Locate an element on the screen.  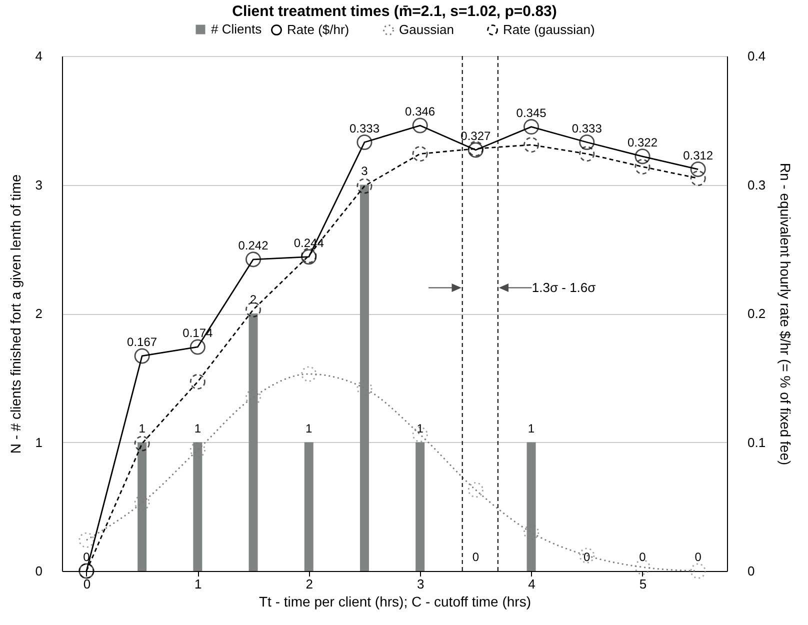
y-axis-title: N - # clients finished fort a given lenth of time is located at coordinates (15, 314).